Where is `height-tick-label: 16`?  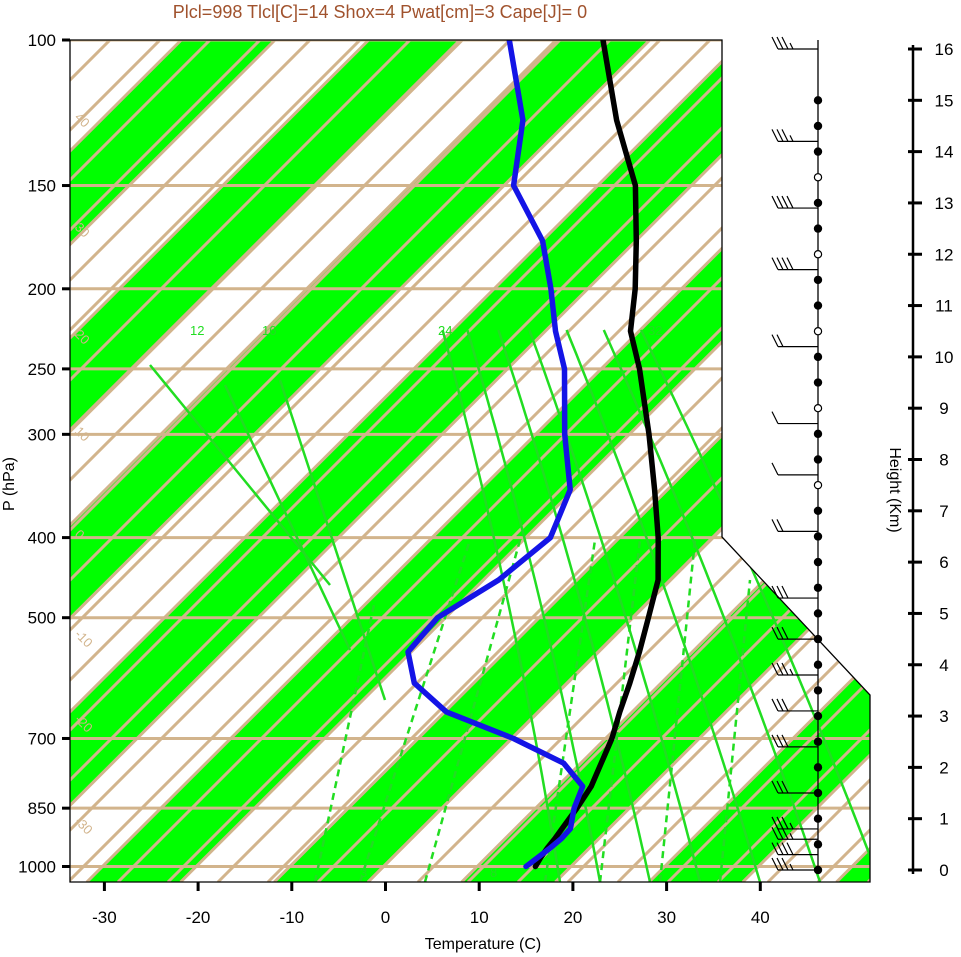 height-tick-label: 16 is located at coordinates (944, 49).